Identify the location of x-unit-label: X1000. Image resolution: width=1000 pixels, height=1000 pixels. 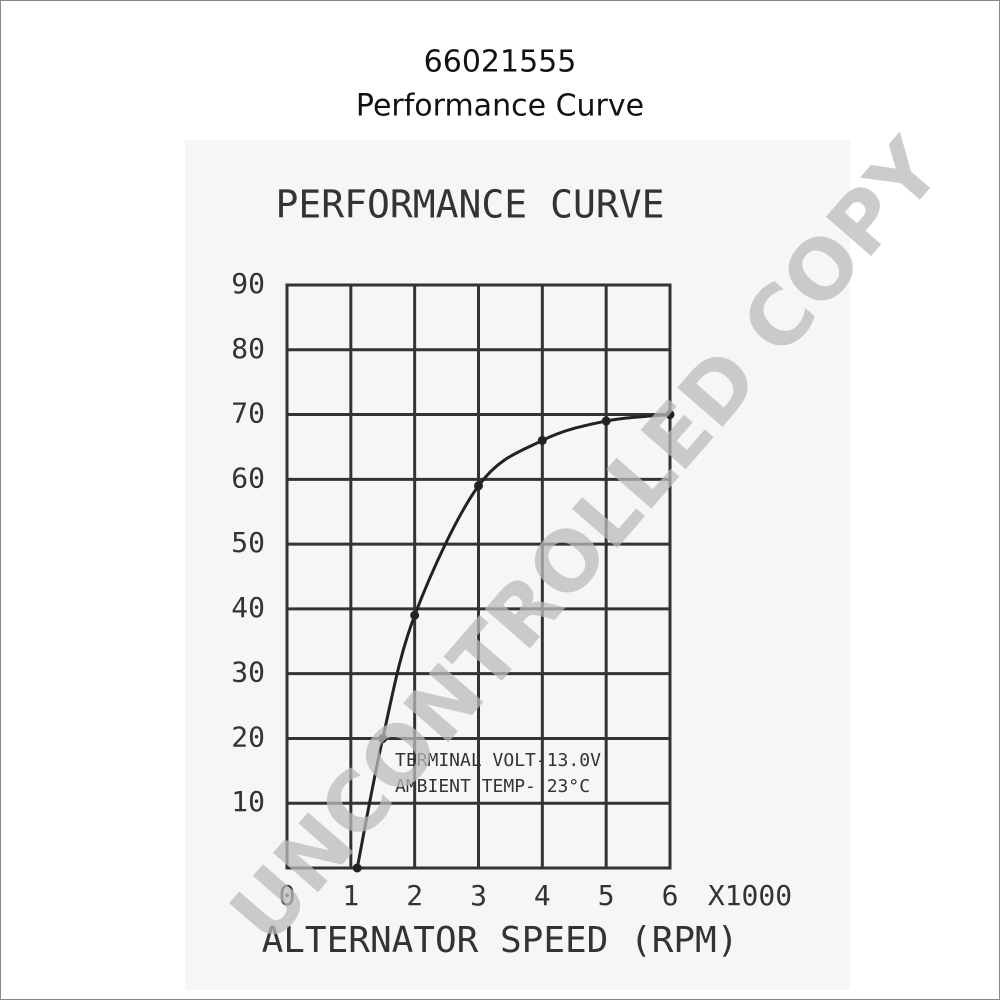
(750, 895).